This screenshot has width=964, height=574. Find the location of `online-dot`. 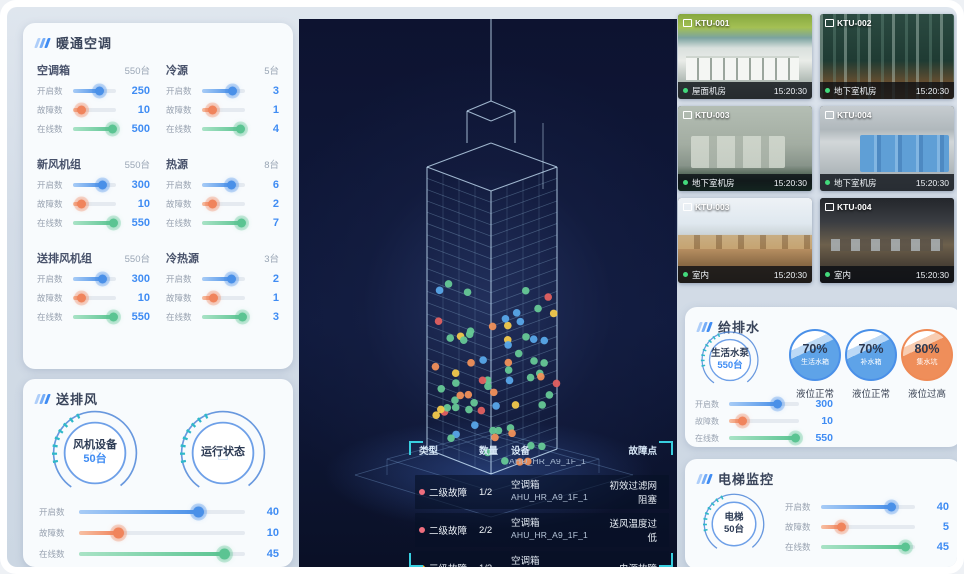

online-dot is located at coordinates (685, 90).